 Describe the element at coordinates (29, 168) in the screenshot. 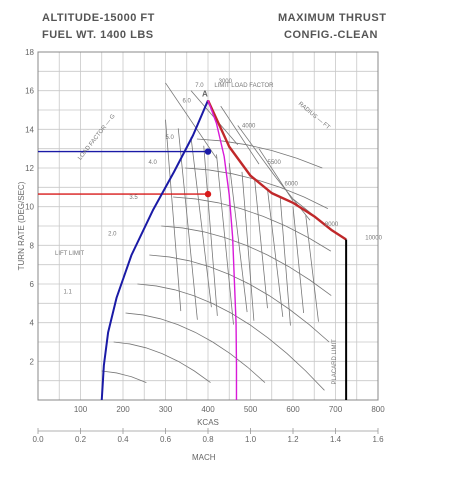

I see `y-tick-label: 12` at that location.